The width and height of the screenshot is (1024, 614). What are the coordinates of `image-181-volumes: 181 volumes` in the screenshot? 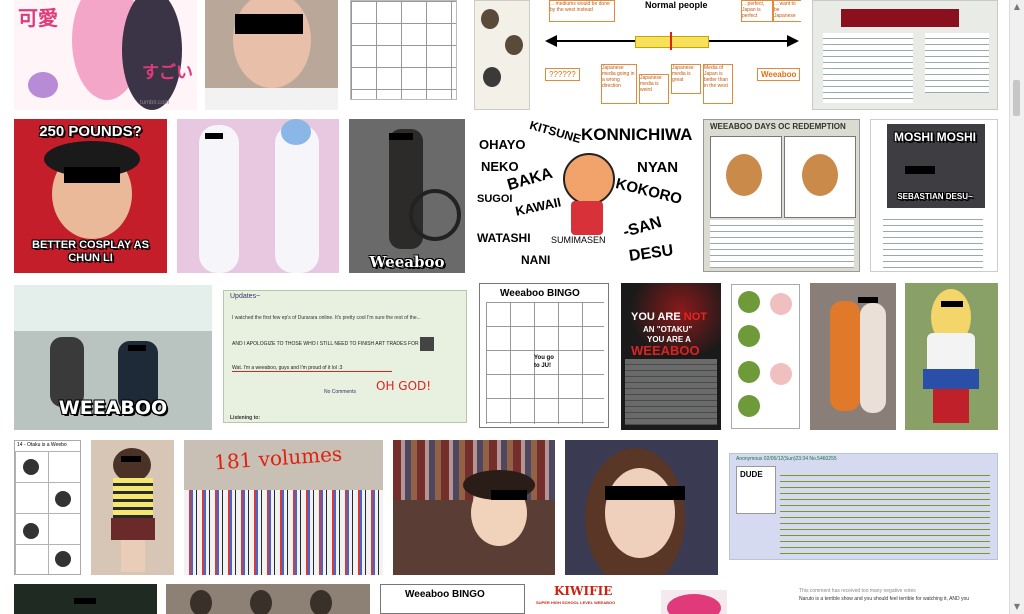 It's located at (283, 507).